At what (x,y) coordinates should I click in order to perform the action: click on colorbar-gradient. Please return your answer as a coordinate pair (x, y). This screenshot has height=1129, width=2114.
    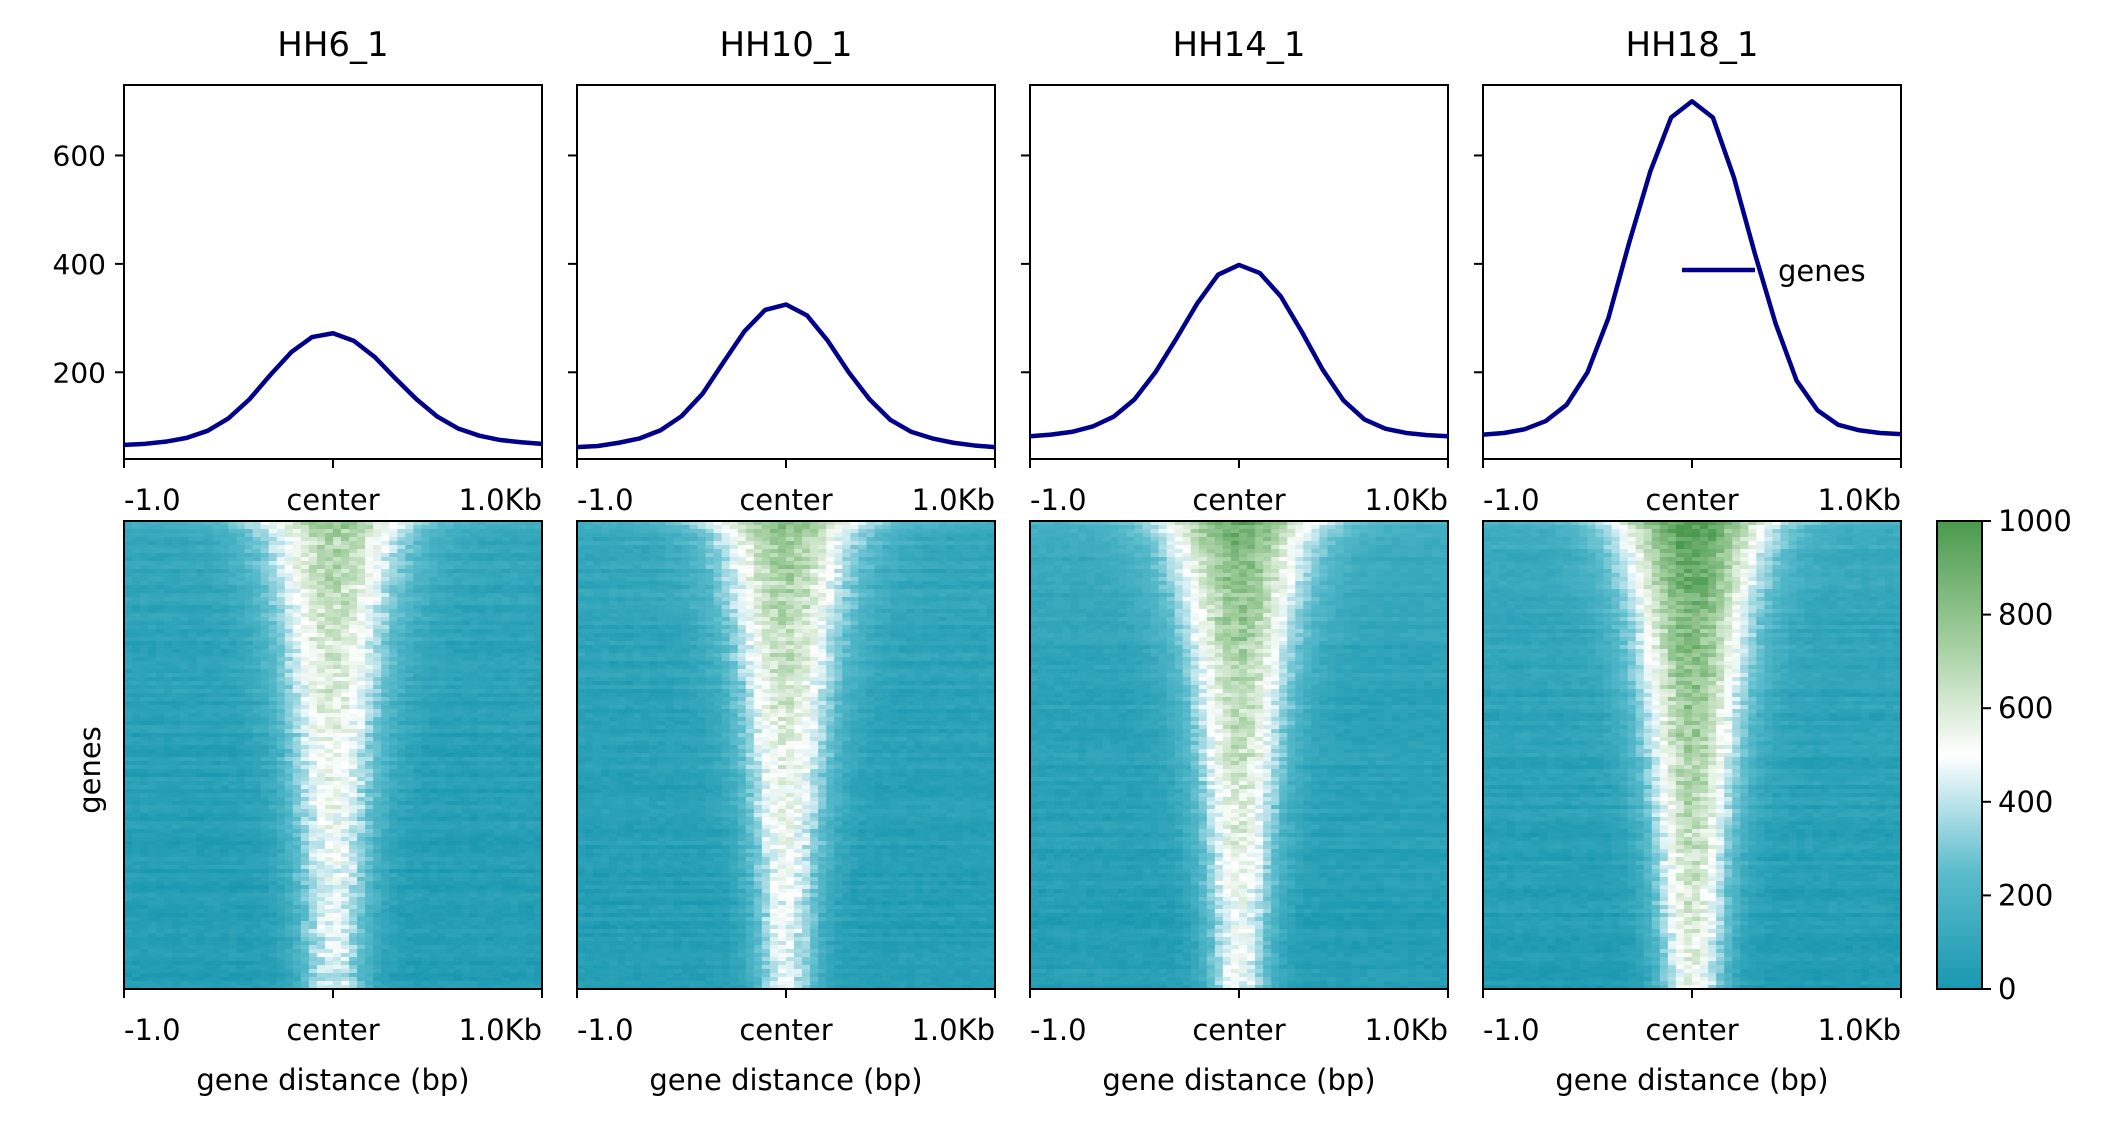
    Looking at the image, I should click on (1959, 755).